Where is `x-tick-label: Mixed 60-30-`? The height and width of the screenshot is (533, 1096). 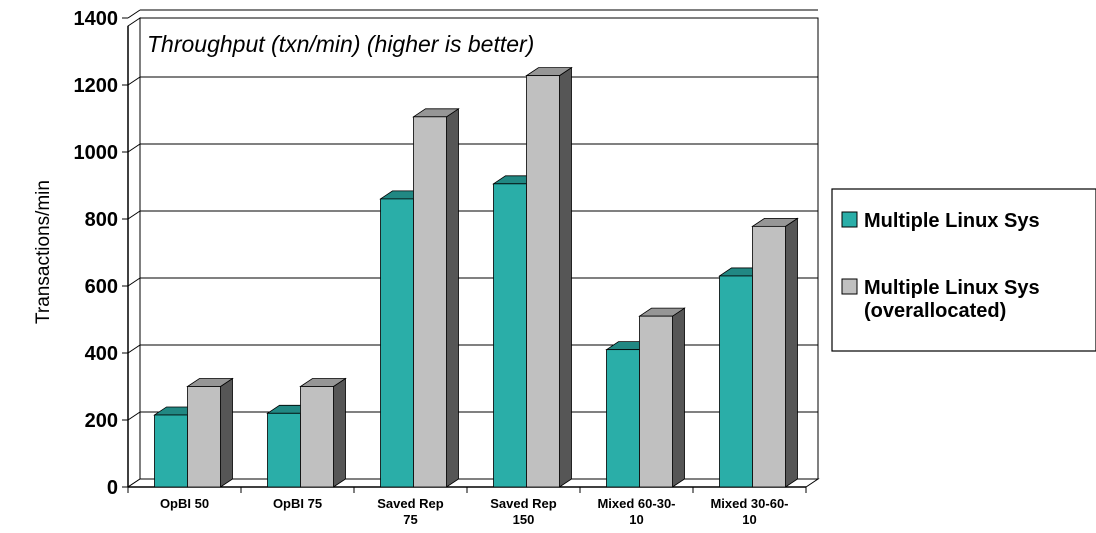
x-tick-label: Mixed 60-30- is located at coordinates (636, 503).